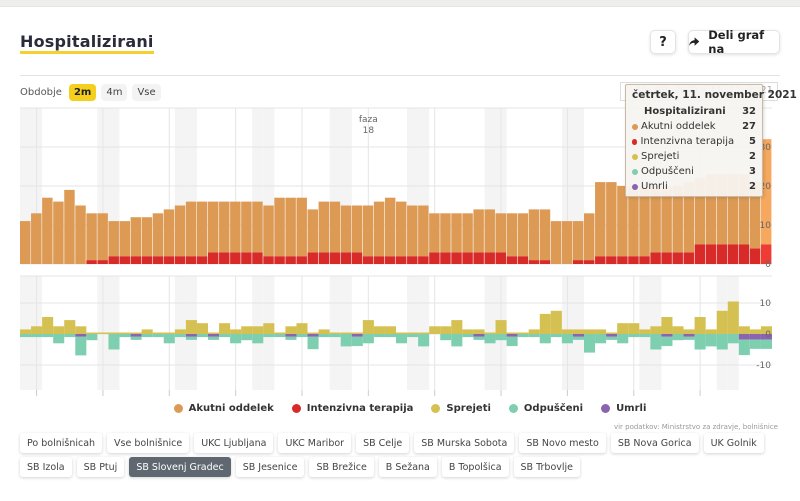  Describe the element at coordinates (223, 408) in the screenshot. I see `legend-item-akutni: Akutni oddelek` at that location.